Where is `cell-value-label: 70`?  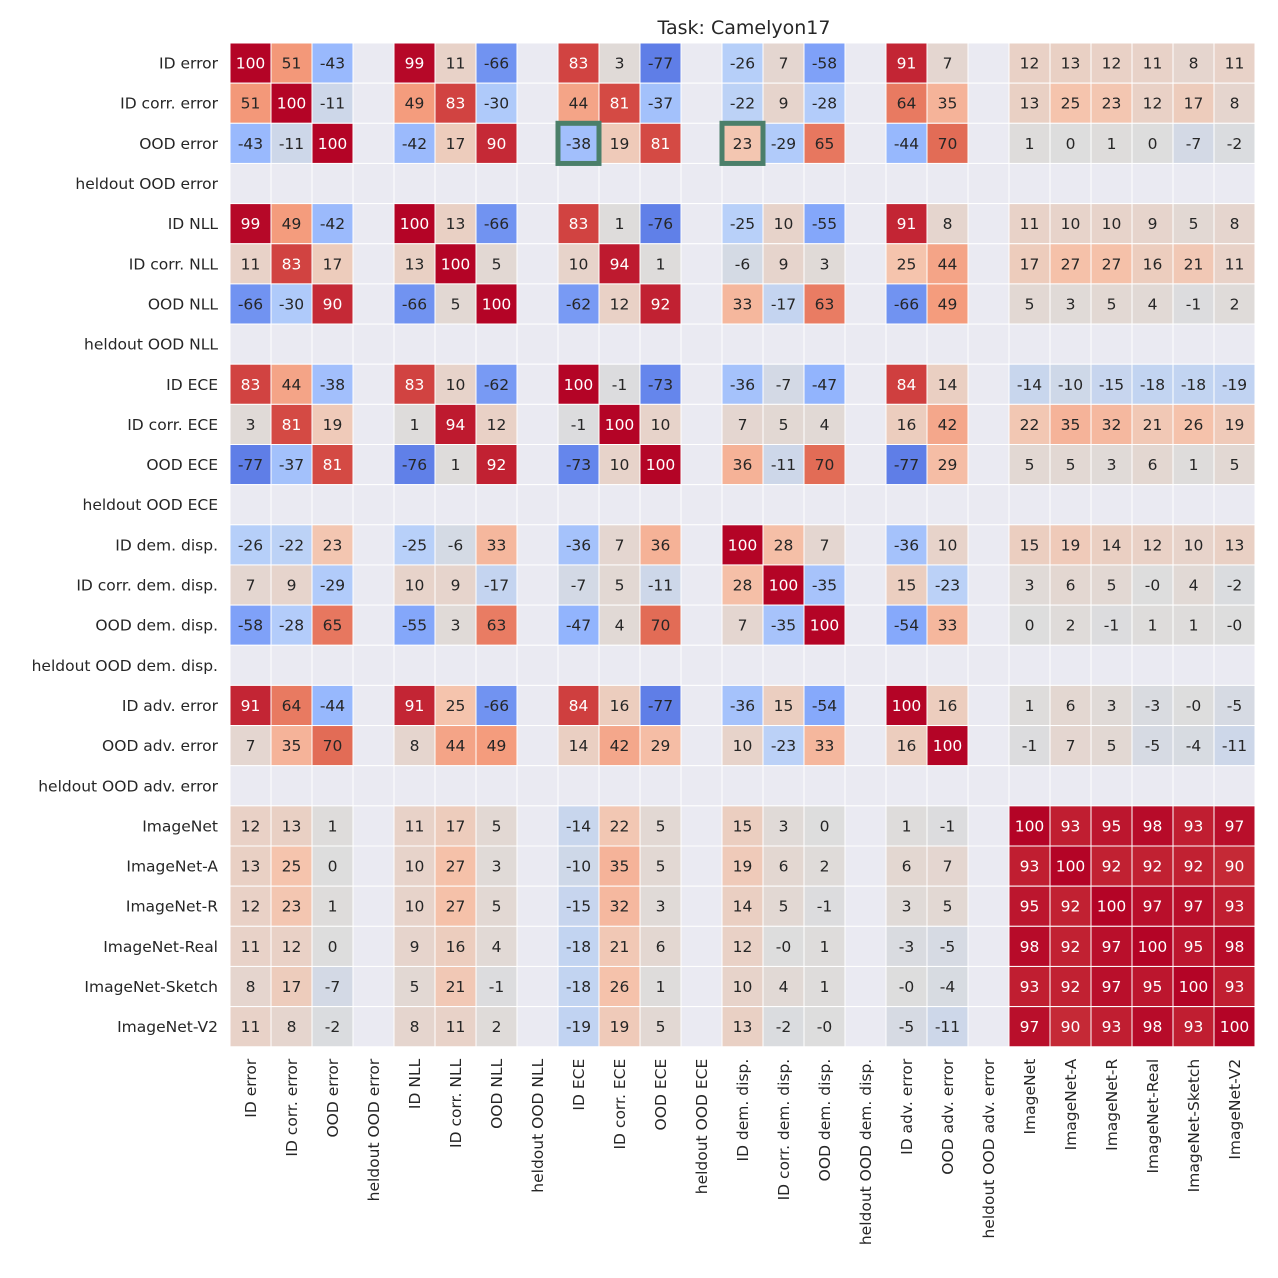 cell-value-label: 70 is located at coordinates (661, 626).